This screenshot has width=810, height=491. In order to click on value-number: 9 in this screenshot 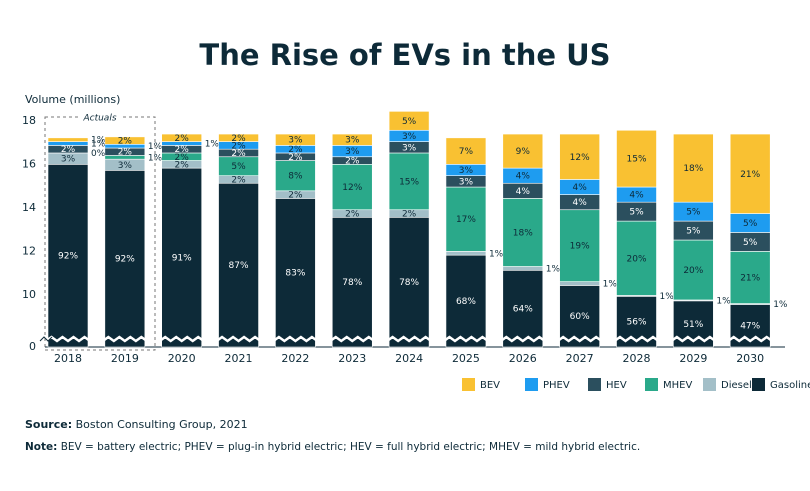, I will do `click(519, 152)`.